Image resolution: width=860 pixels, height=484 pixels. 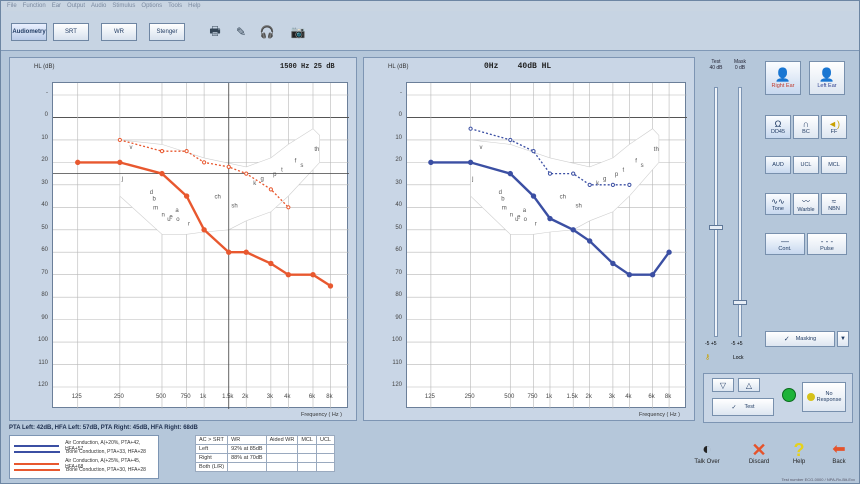 What do you see at coordinates (839, 449) in the screenshot?
I see `arrow-left-icon: ⬅` at bounding box center [839, 449].